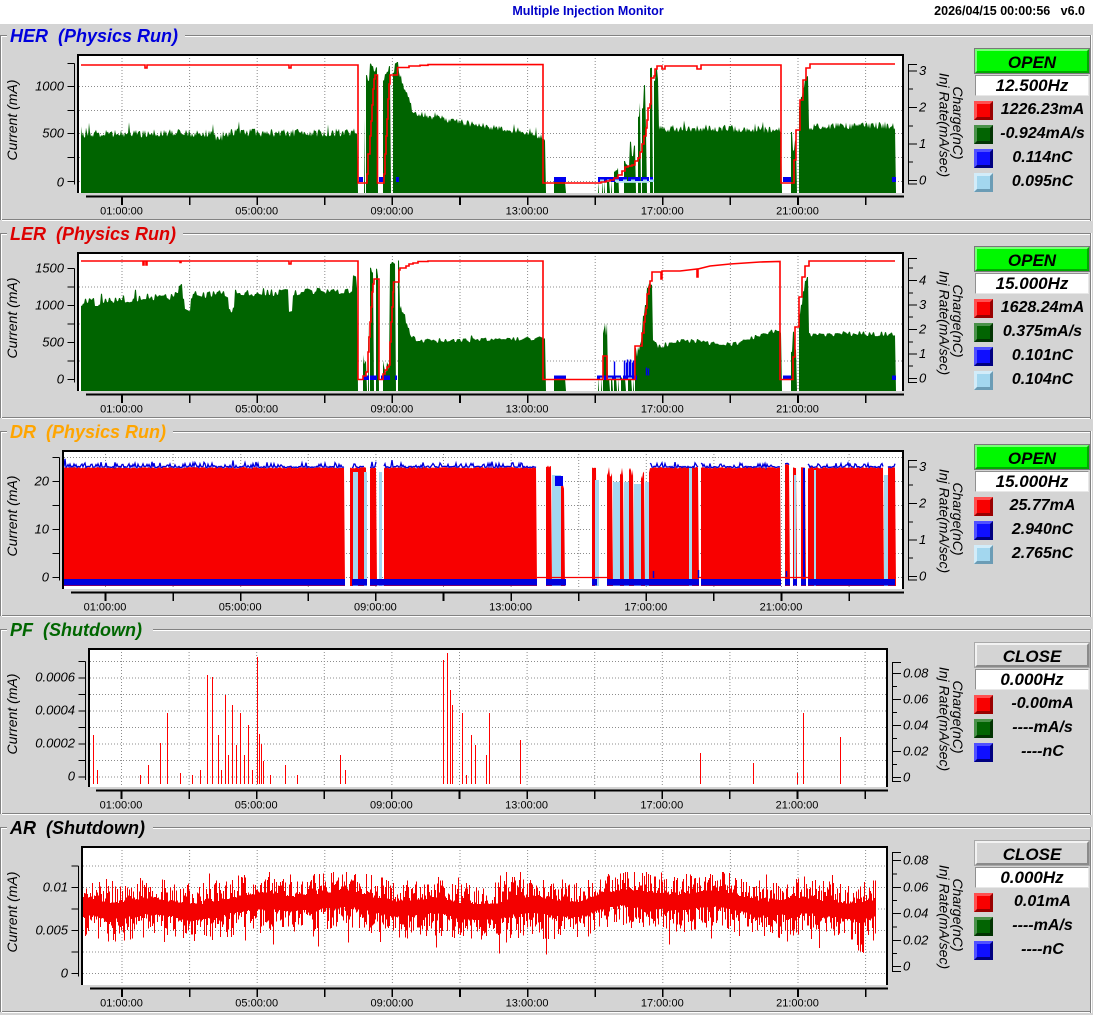 This screenshot has height=1015, width=1093. I want to click on svg-text: 1500, so click(50, 268).